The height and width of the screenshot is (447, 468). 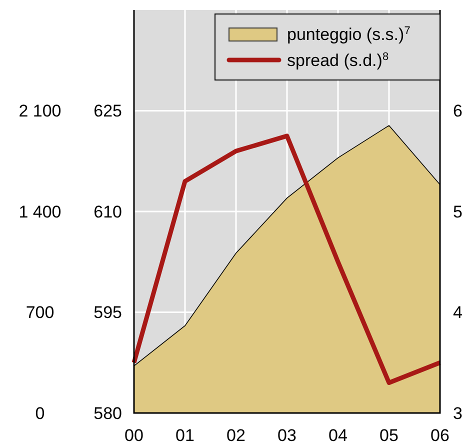 What do you see at coordinates (40, 413) in the screenshot?
I see `y3-tick-label: 0` at bounding box center [40, 413].